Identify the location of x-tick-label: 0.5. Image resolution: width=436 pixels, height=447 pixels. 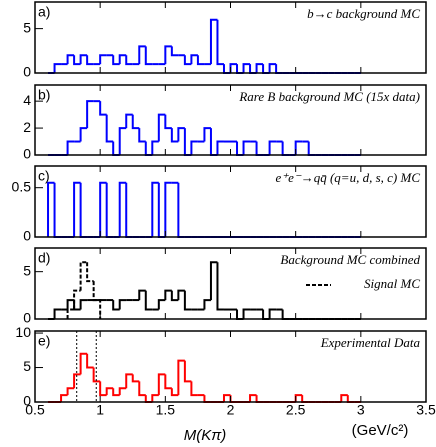
(35, 410).